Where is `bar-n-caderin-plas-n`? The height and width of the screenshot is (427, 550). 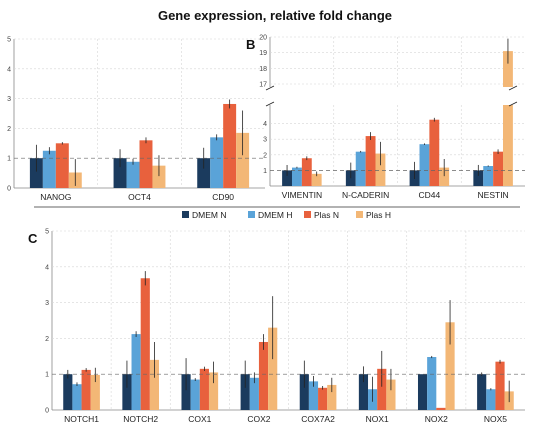 bar-n-caderin-plas-n is located at coordinates (370, 161).